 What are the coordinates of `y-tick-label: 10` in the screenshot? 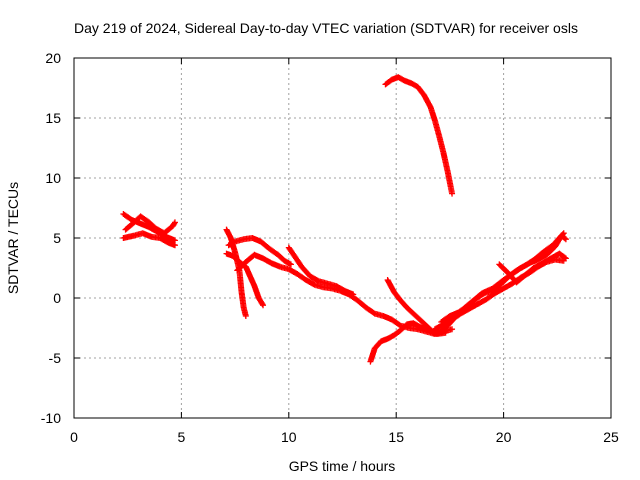 It's located at (53, 178).